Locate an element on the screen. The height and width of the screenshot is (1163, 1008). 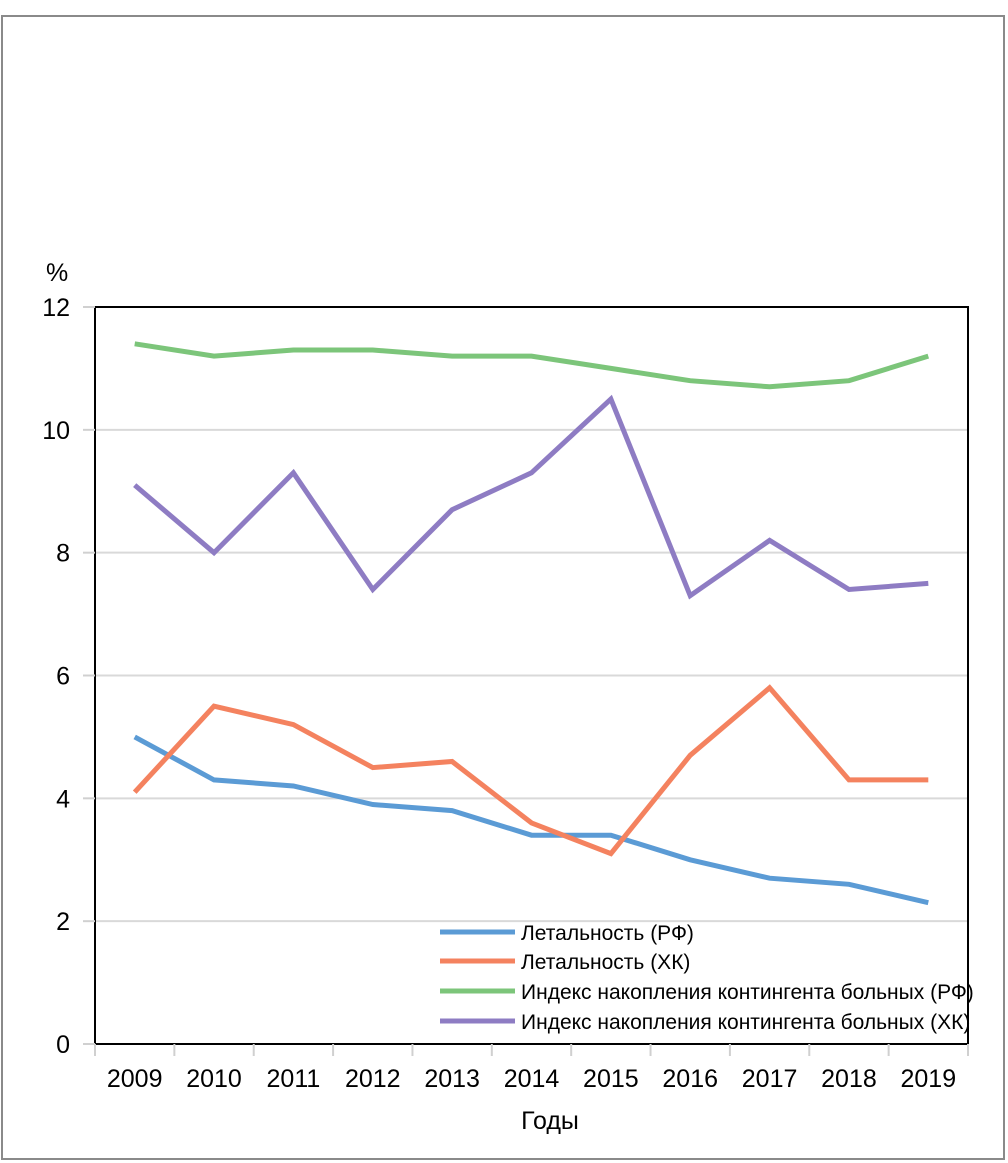
y-tick-label: 6 is located at coordinates (63, 677).